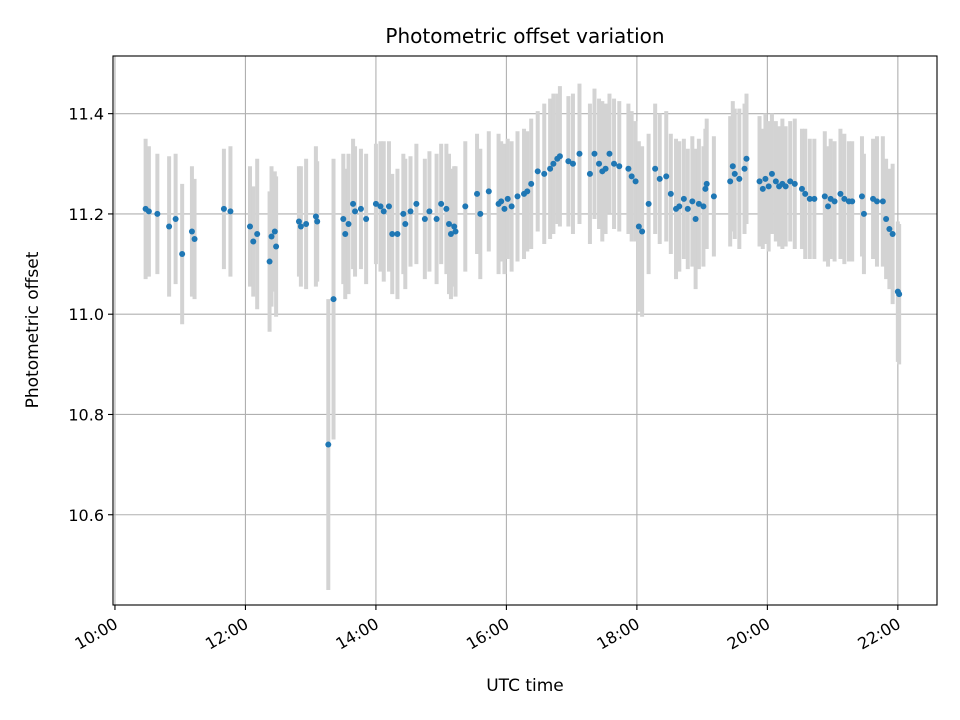  What do you see at coordinates (524, 36) in the screenshot?
I see `chart-title: Photometric offset variation` at bounding box center [524, 36].